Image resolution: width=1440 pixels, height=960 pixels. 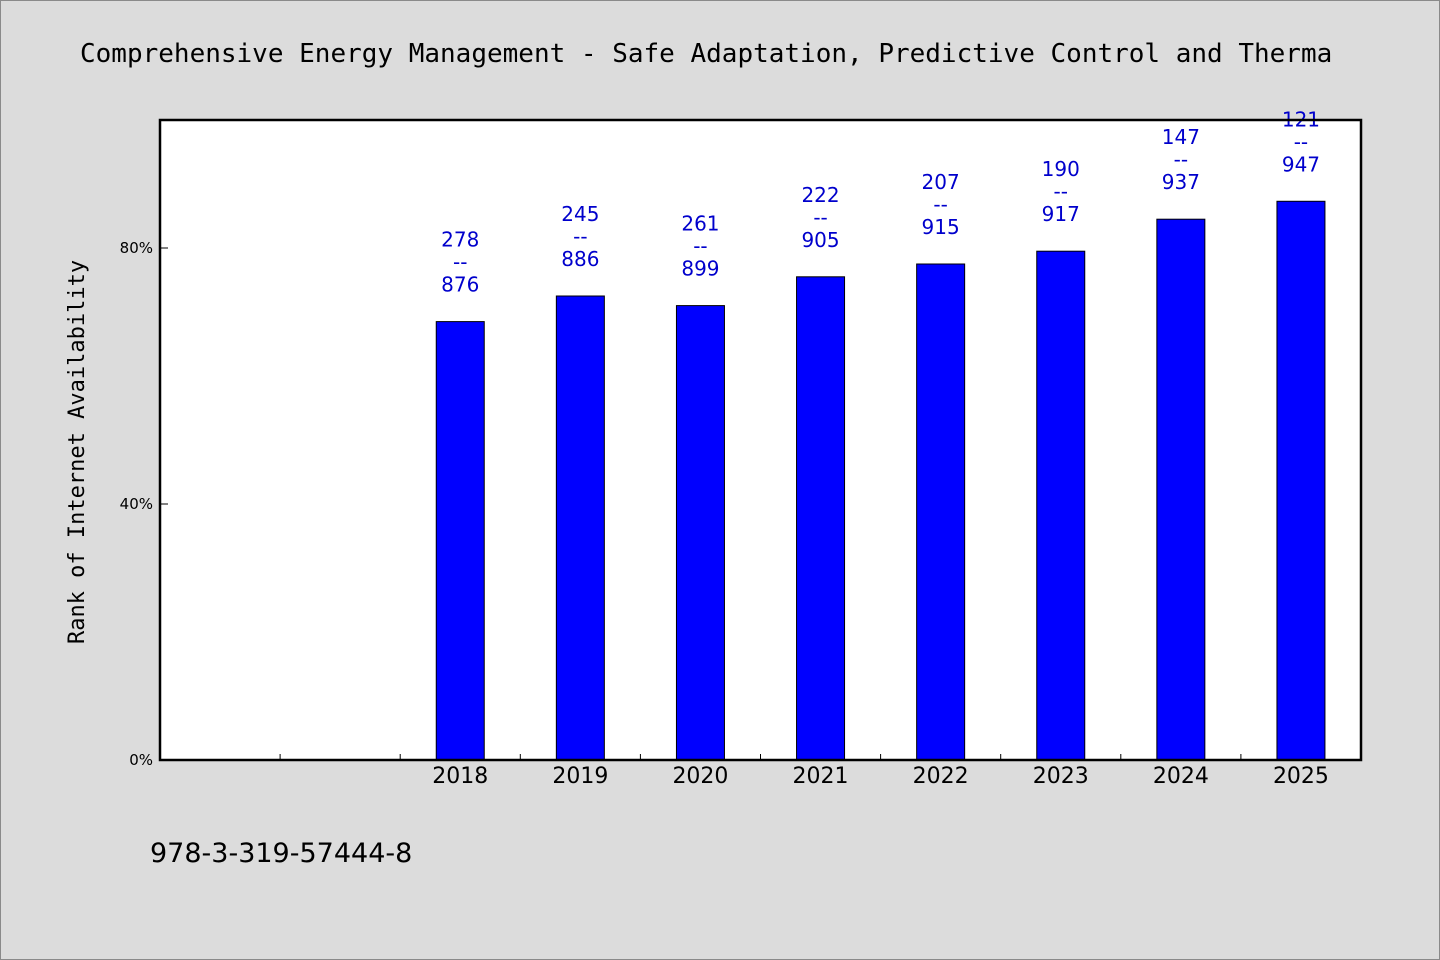 What do you see at coordinates (1181, 776) in the screenshot?
I see `x-tick-label: 2024` at bounding box center [1181, 776].